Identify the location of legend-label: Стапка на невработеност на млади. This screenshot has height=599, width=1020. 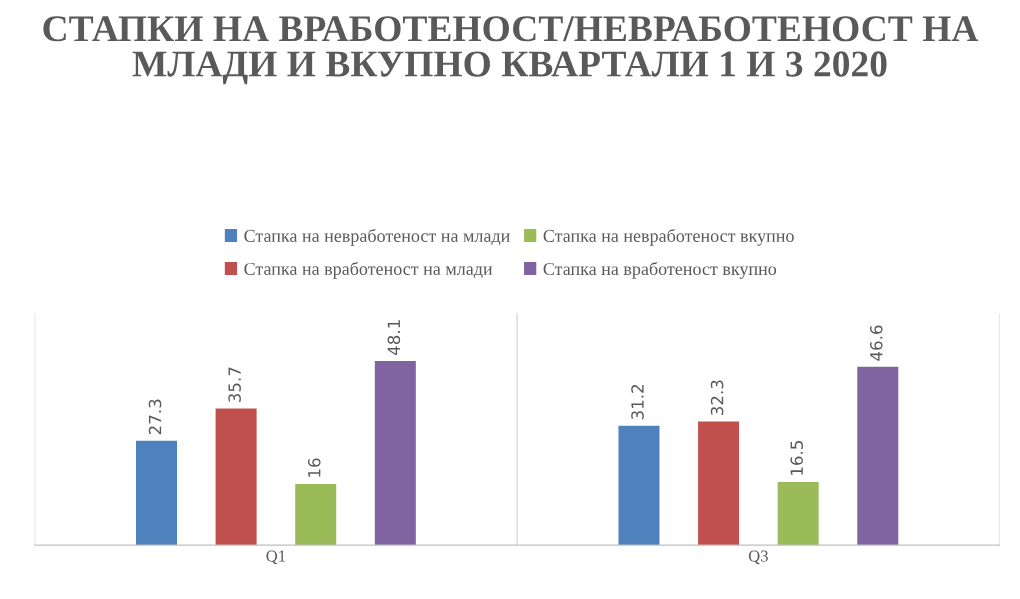
(377, 237).